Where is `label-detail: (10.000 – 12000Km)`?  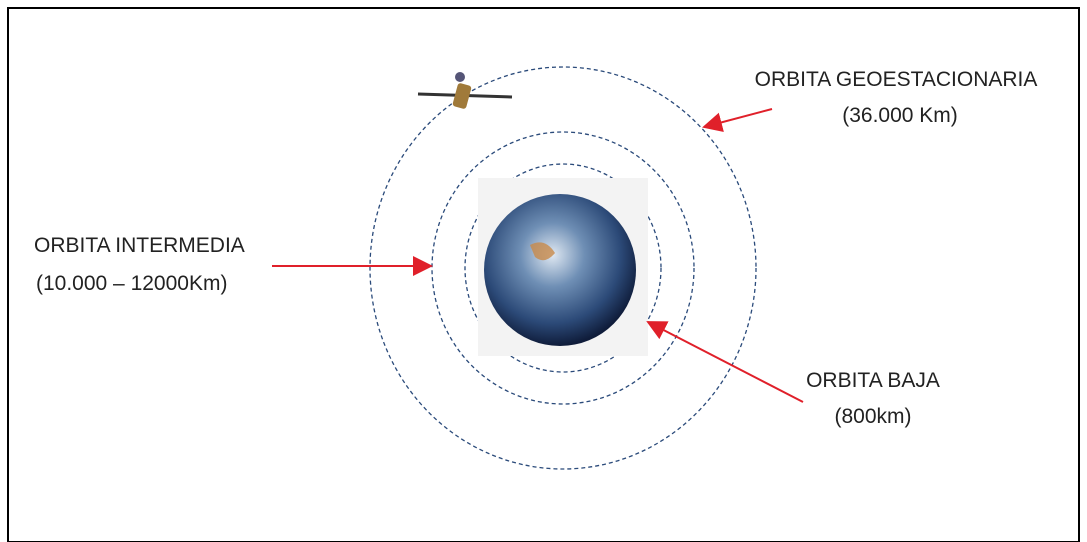
label-detail: (10.000 – 12000Km) is located at coordinates (131, 283).